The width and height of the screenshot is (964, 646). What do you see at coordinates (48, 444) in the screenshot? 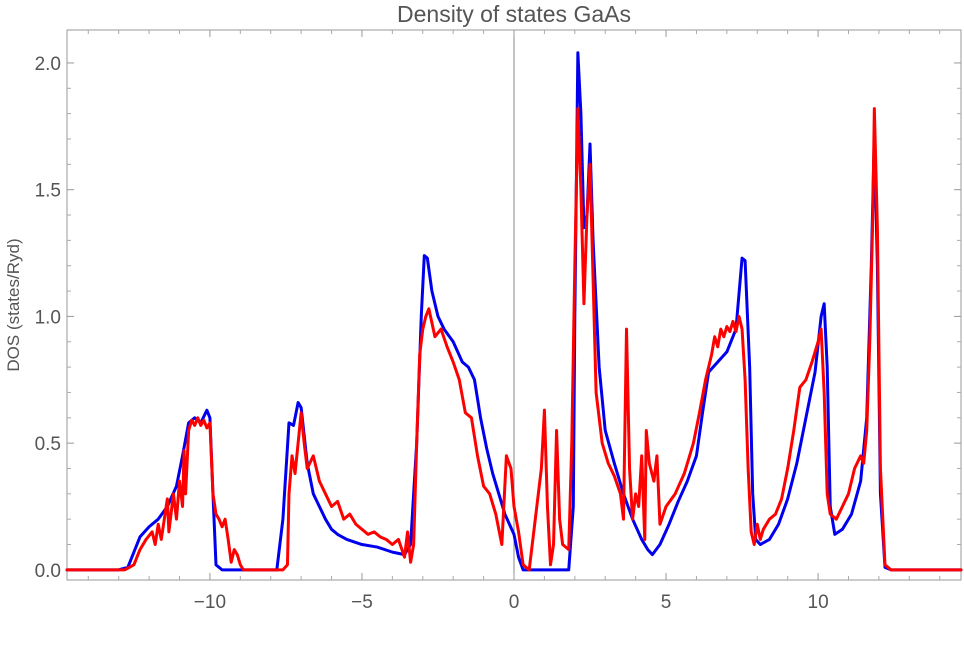
I see `y-tick-label: 0.5` at bounding box center [48, 444].